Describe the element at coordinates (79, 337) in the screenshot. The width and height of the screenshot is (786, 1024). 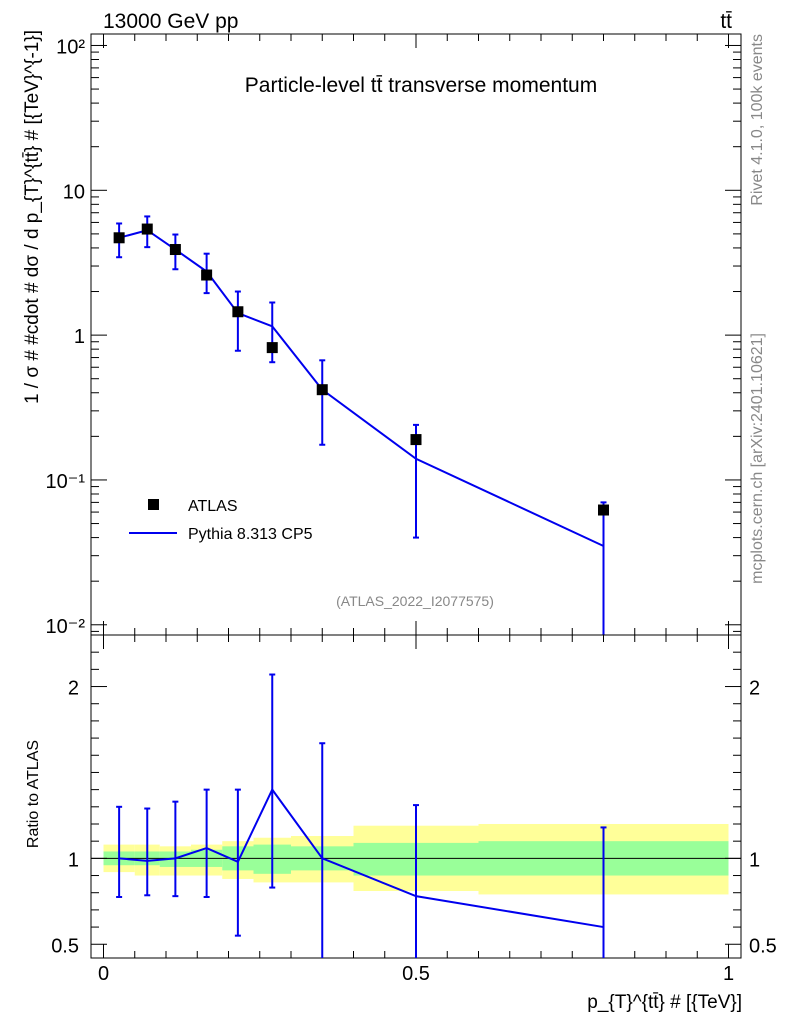
I see `y-tick-label: 1` at that location.